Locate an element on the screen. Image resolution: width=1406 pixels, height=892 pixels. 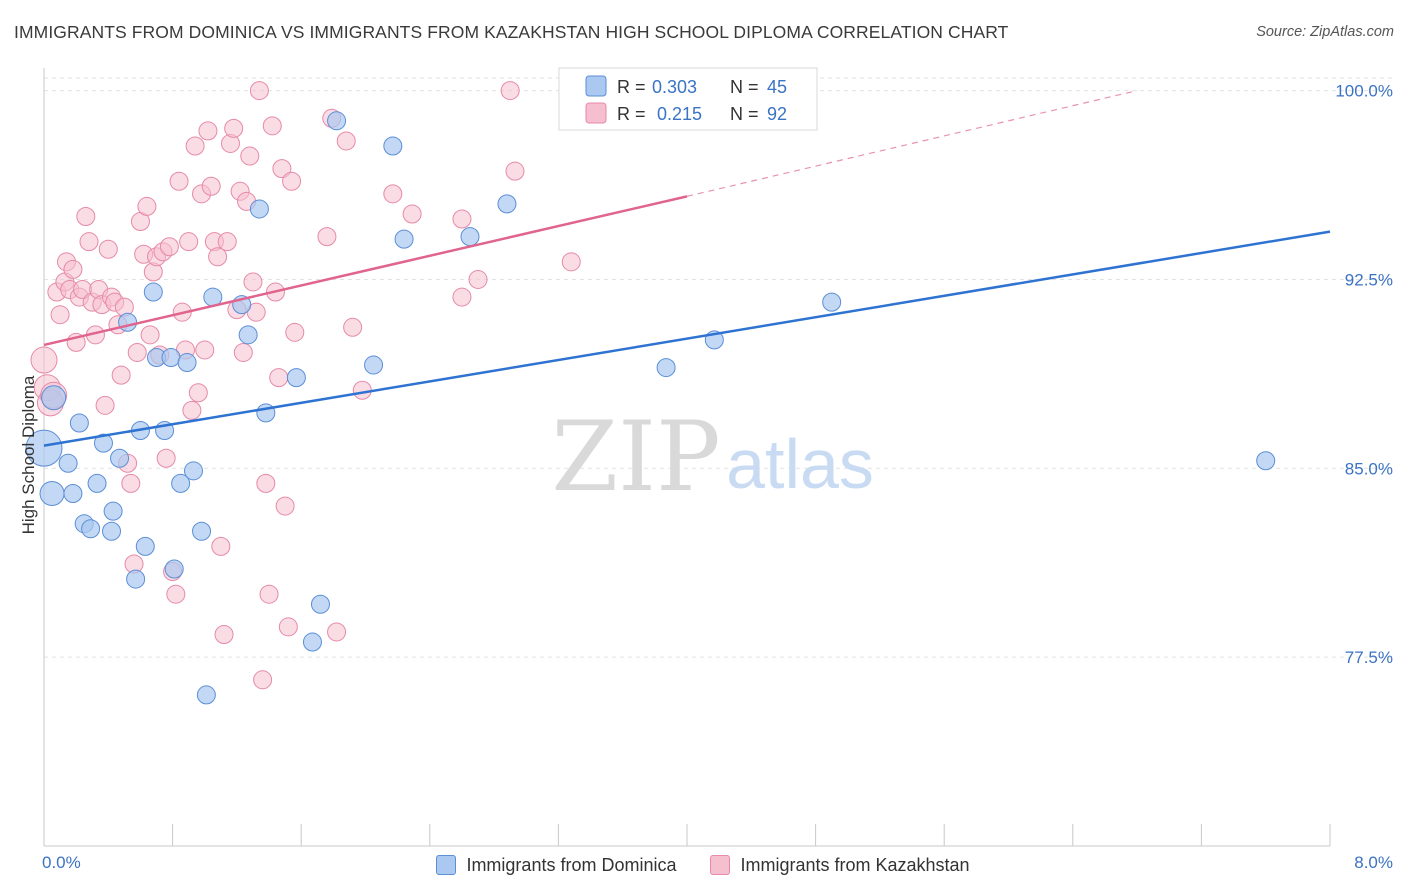
bottom-legend-swatch-kazakhstan is located at coordinates (720, 865).